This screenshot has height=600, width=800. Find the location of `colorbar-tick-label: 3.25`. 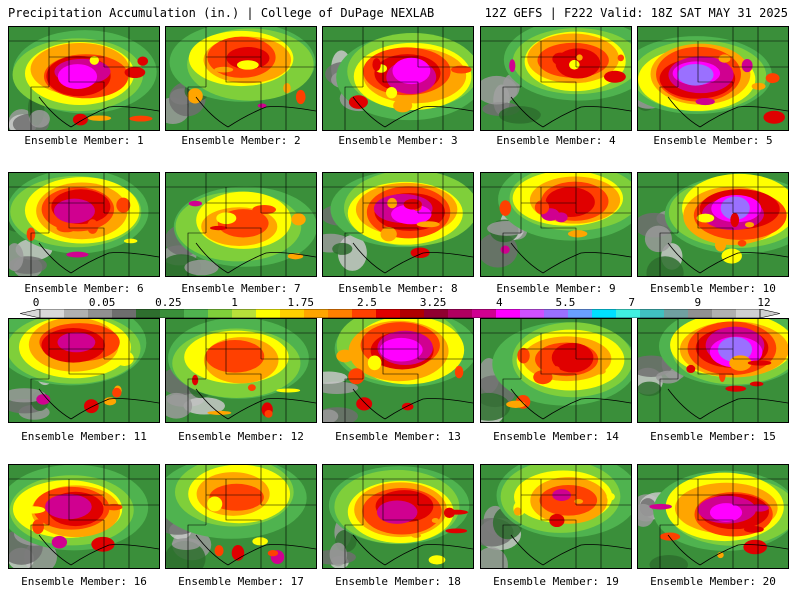

colorbar-tick-label: 3.25 is located at coordinates (433, 302).